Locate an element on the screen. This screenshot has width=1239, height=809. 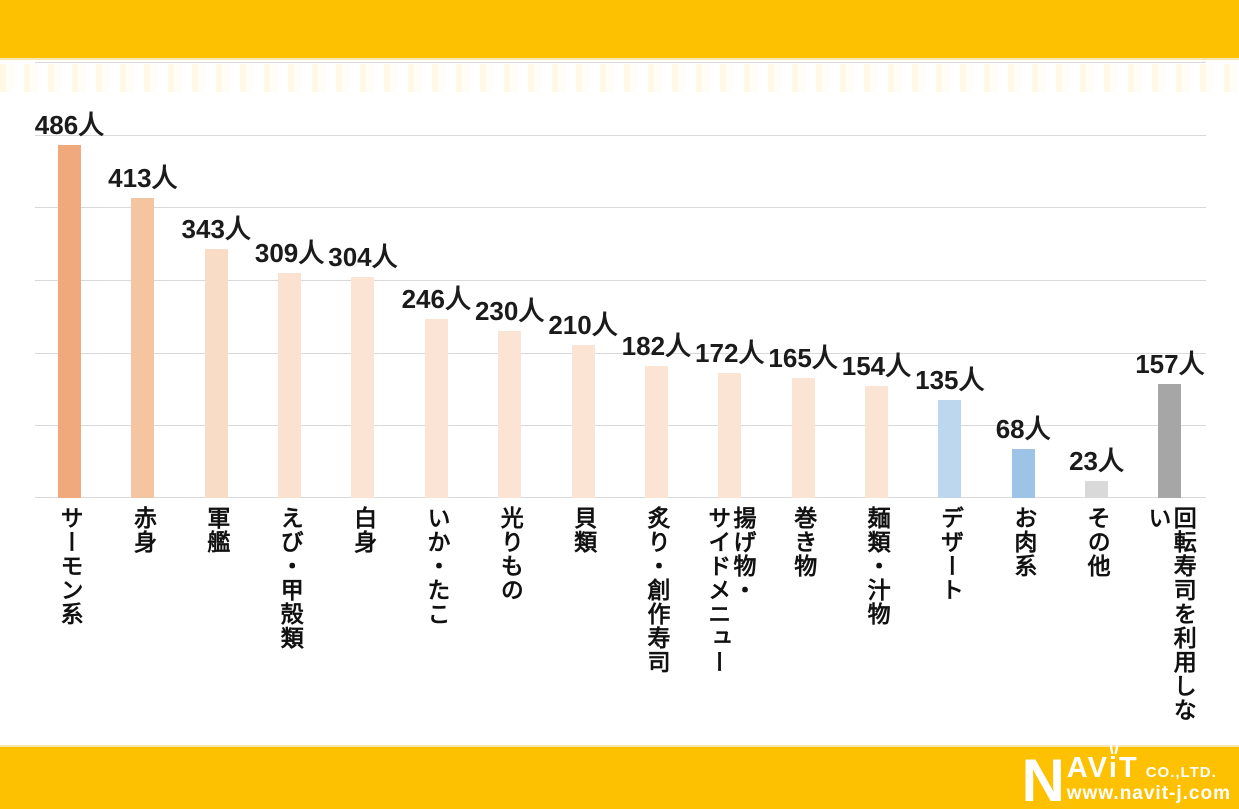
category-label: 回転寿司を利用しない is located at coordinates (1170, 614).